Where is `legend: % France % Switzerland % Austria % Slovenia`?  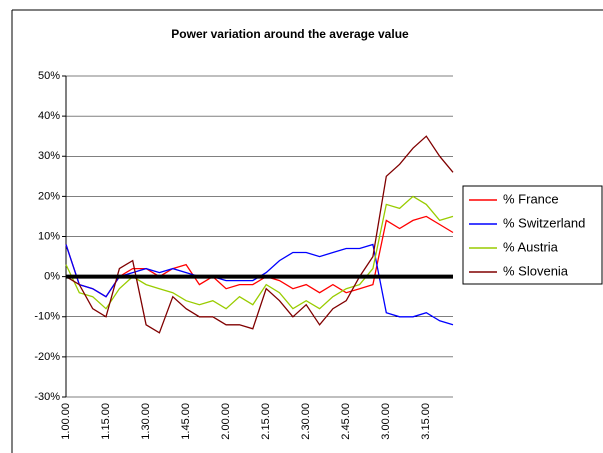 legend: % France % Switzerland % Austria % Slovenia is located at coordinates (532, 235).